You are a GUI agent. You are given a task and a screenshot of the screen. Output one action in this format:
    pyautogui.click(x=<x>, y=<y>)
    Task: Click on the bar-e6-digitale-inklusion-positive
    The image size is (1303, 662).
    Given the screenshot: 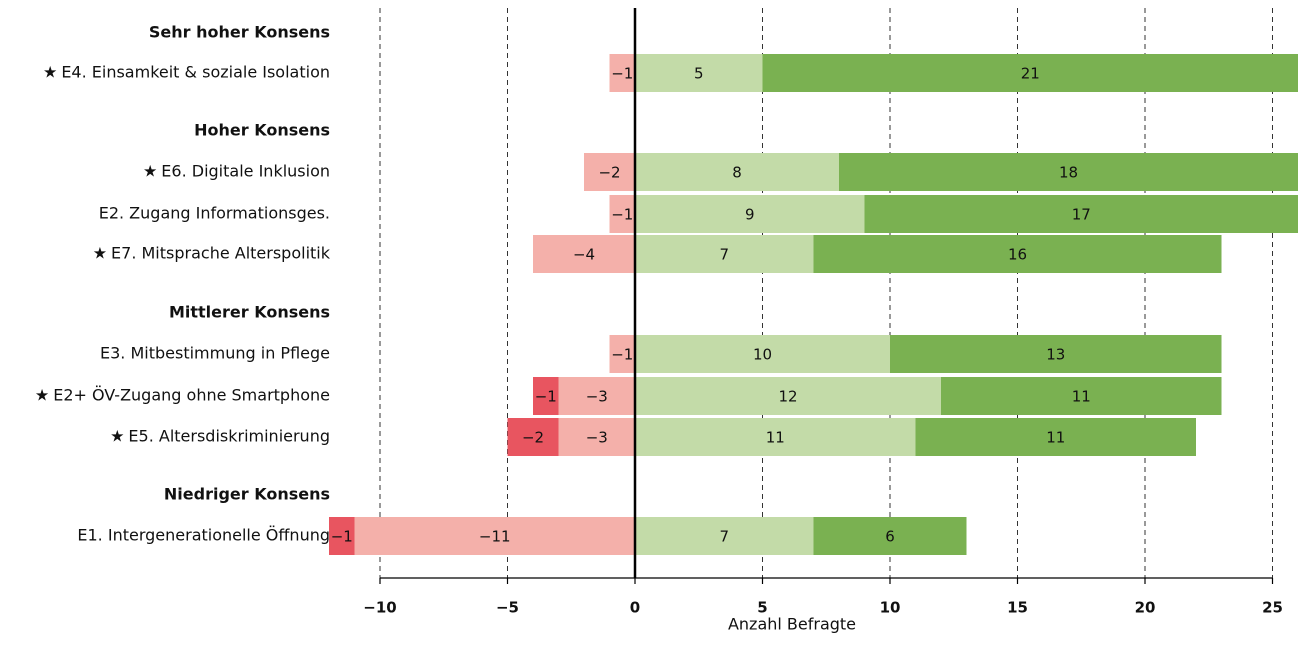 What is the action you would take?
    pyautogui.click(x=737, y=172)
    